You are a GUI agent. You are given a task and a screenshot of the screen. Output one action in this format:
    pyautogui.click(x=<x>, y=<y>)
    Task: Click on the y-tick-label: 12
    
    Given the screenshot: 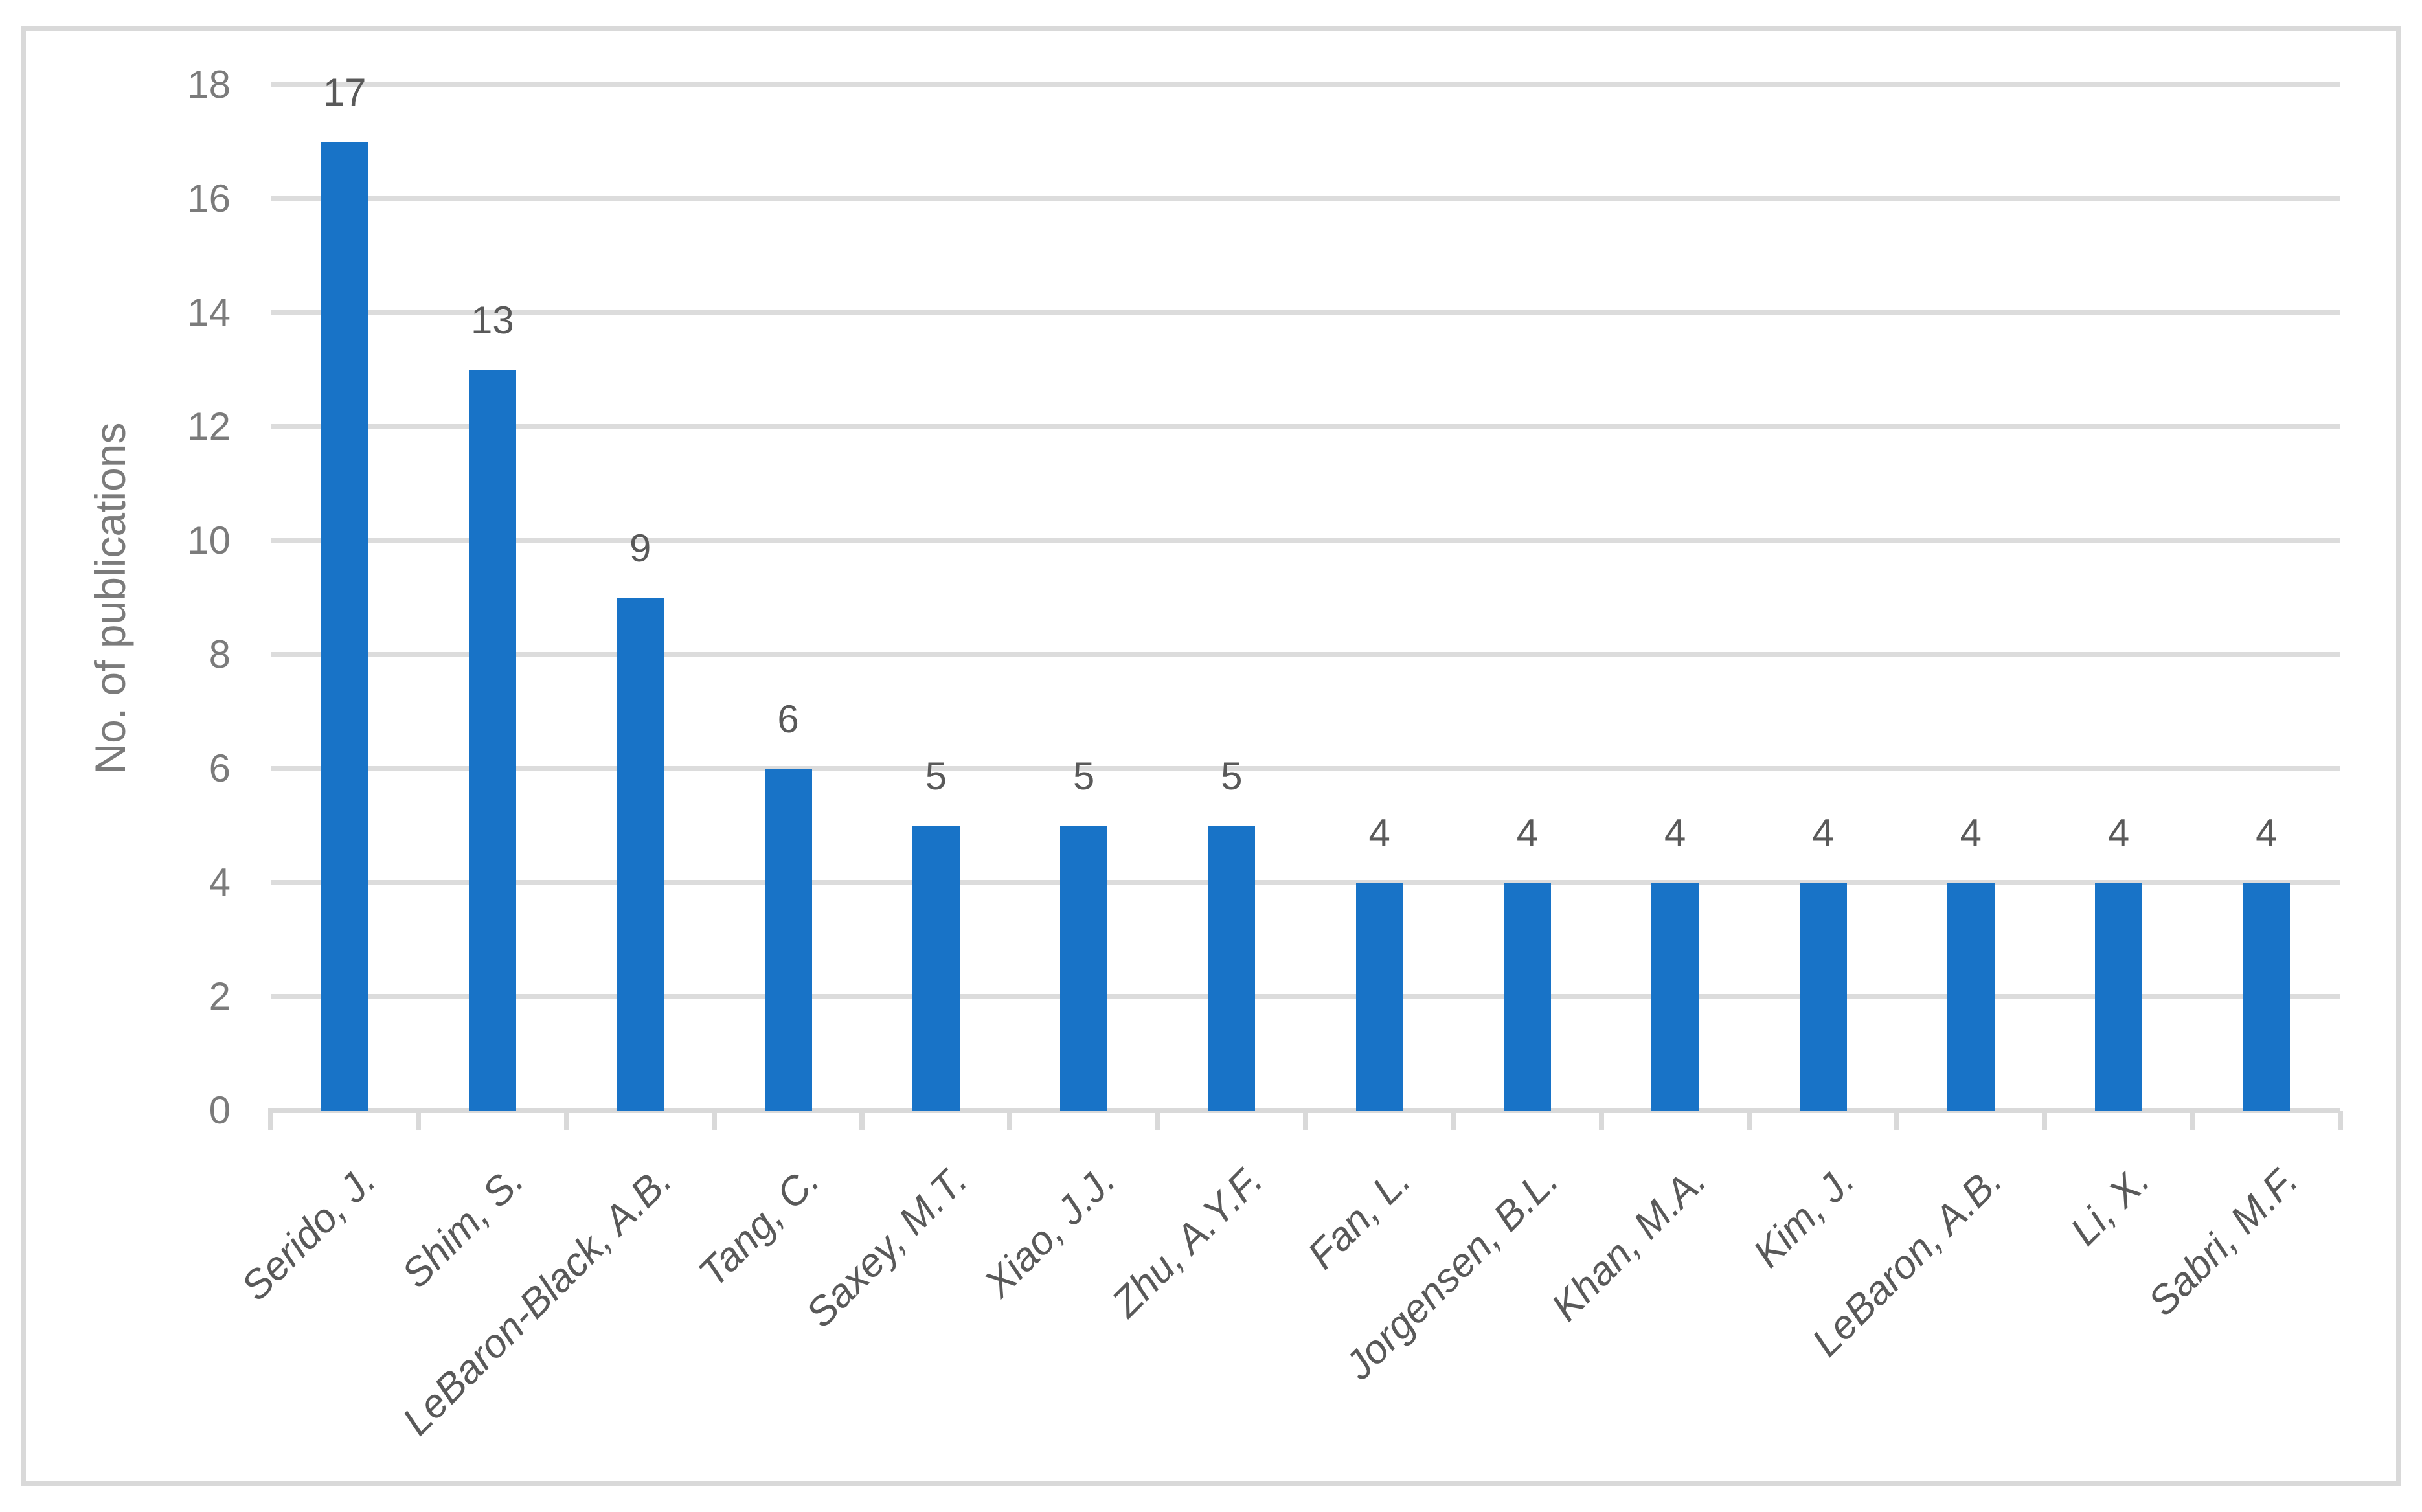 What is the action you would take?
    pyautogui.click(x=209, y=426)
    